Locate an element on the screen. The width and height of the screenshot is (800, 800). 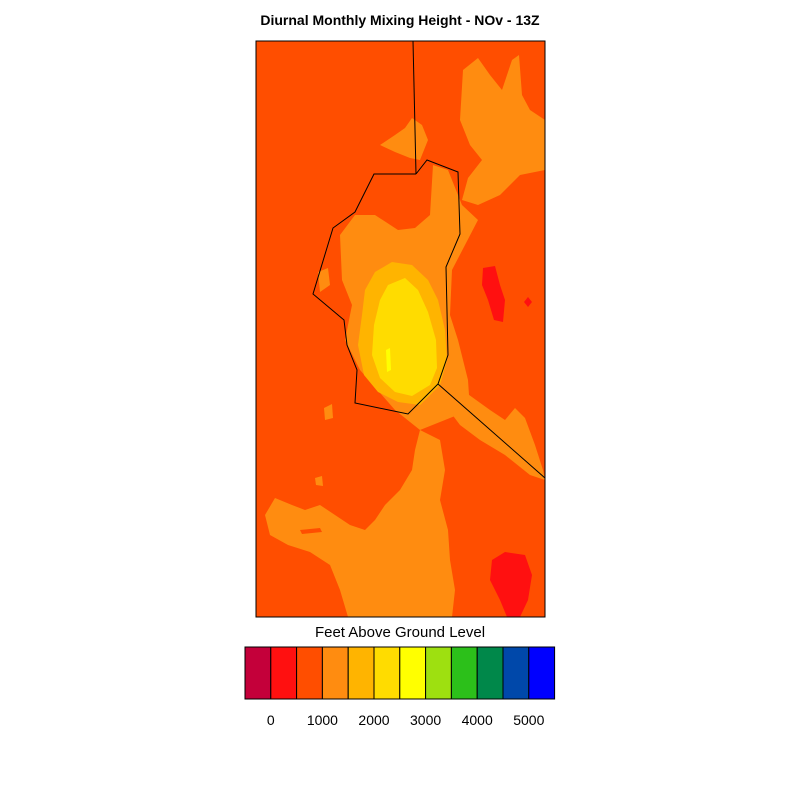
region-southern-lobe is located at coordinates (360, 523).